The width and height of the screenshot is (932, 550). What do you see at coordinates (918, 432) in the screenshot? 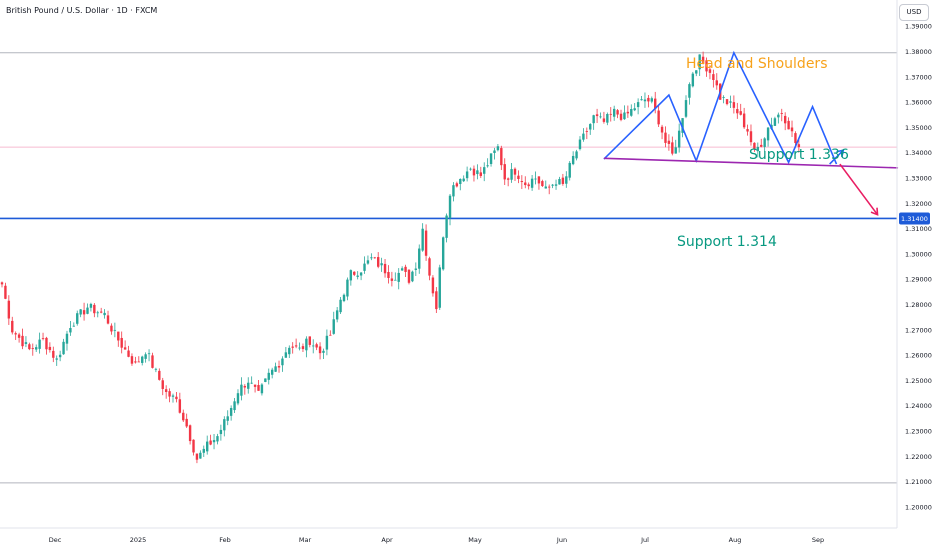
I see `price-tick-label: 1.23000` at bounding box center [918, 432].